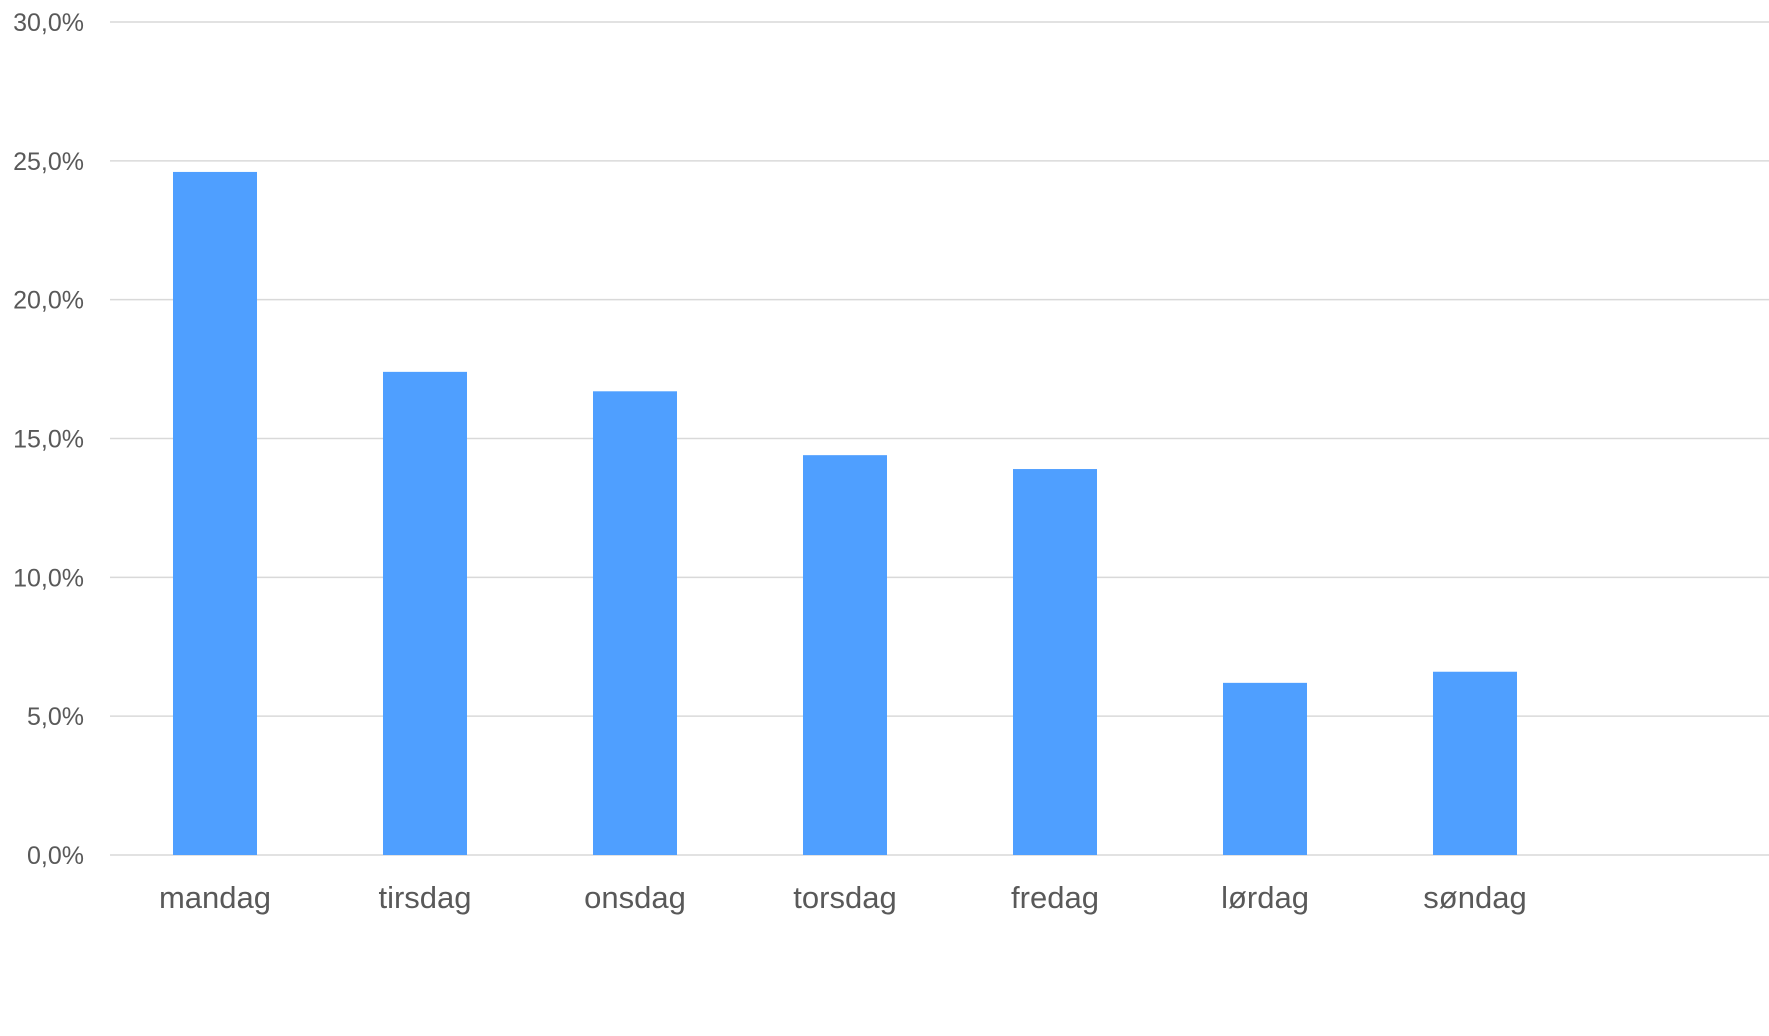 The height and width of the screenshot is (1036, 1769). I want to click on bar-mandag, so click(215, 513).